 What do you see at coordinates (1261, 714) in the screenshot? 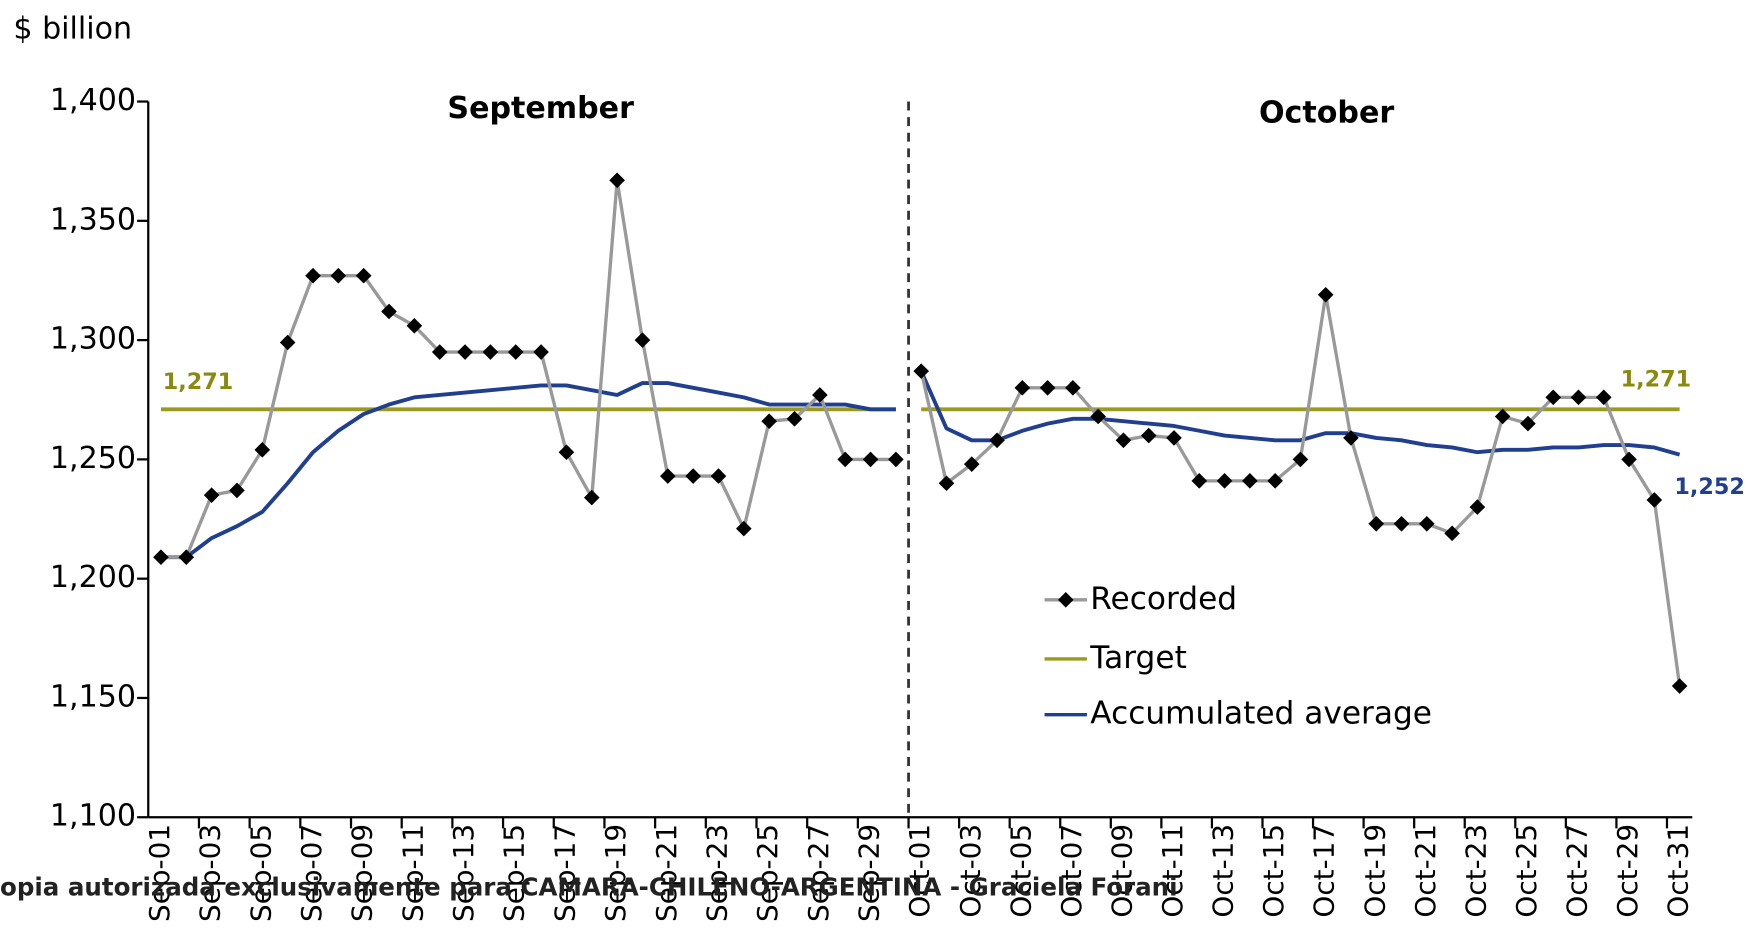
I see `legend-label: Accumulated average` at bounding box center [1261, 714].